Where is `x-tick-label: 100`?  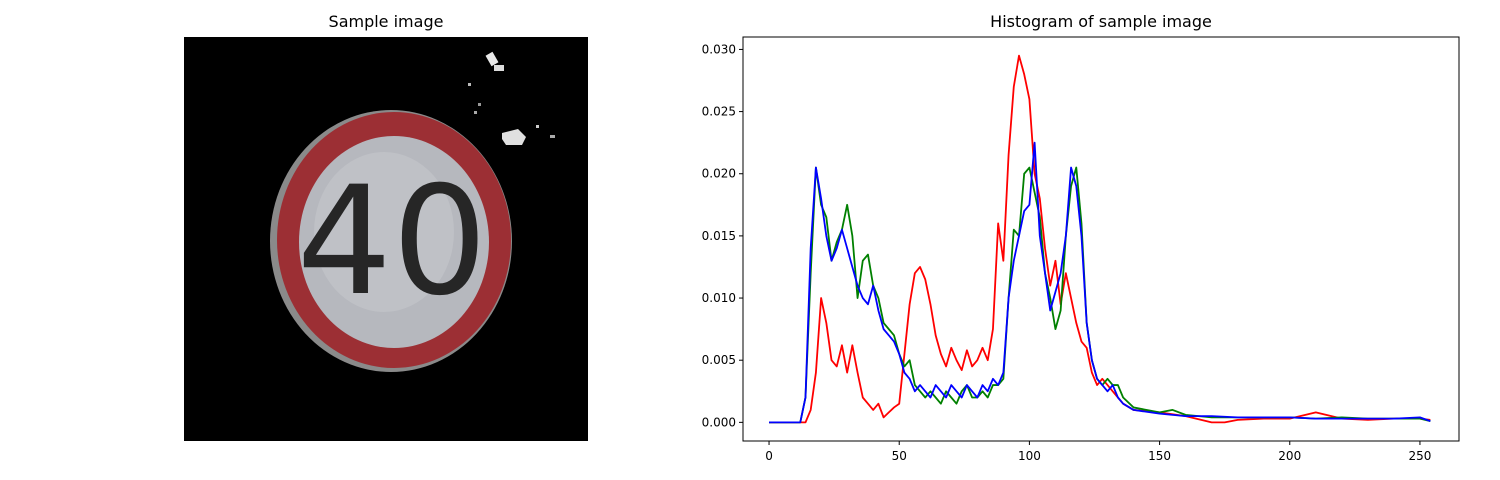
x-tick-label: 100 is located at coordinates (1029, 456).